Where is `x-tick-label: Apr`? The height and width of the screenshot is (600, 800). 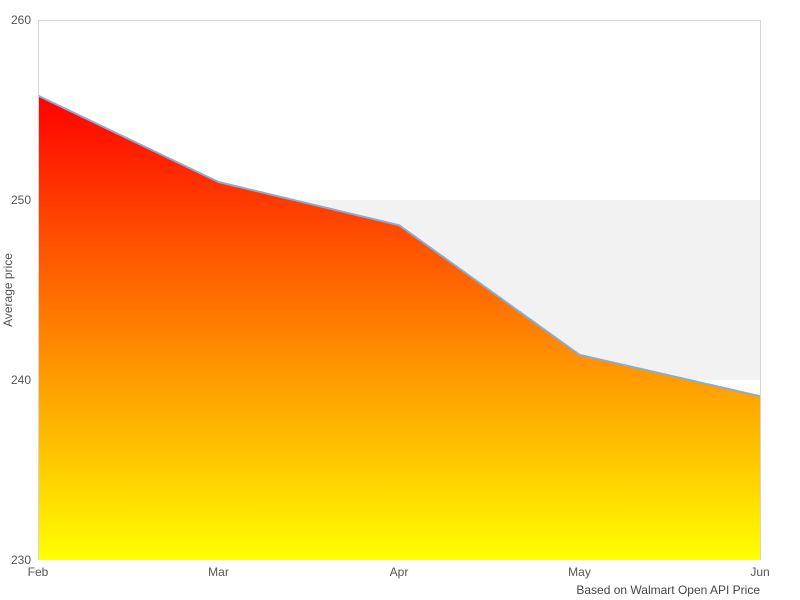 x-tick-label: Apr is located at coordinates (399, 572).